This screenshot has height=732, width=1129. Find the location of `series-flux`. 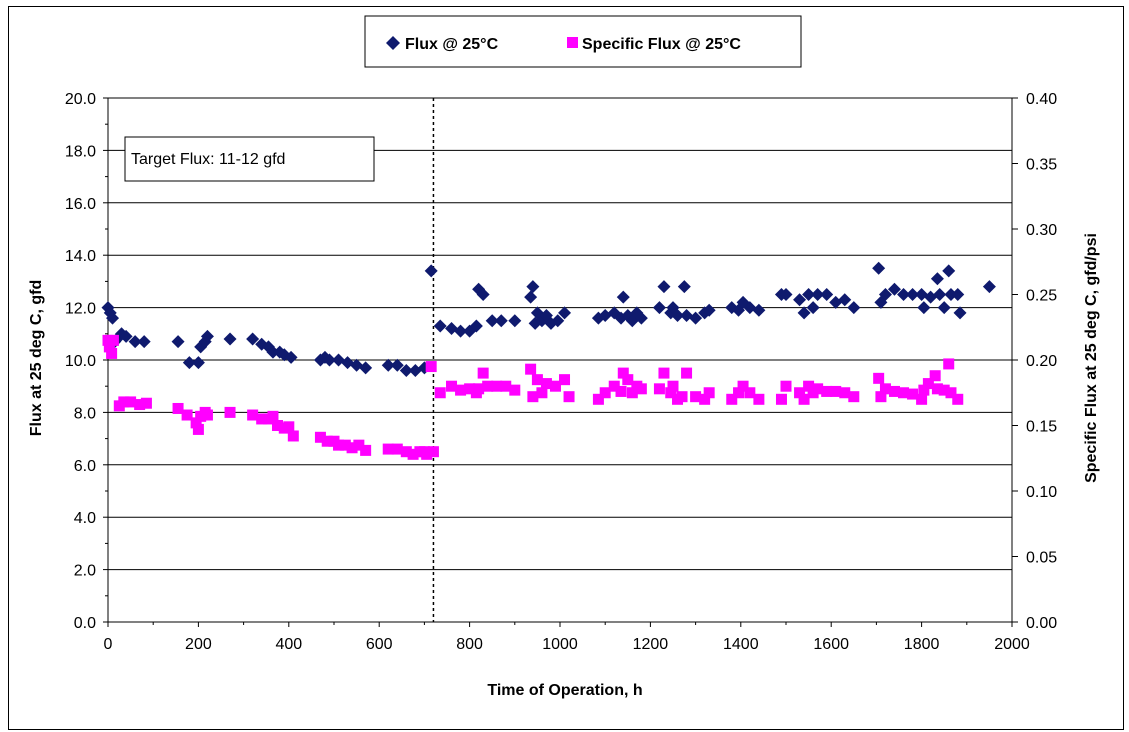

series-flux is located at coordinates (548, 319).